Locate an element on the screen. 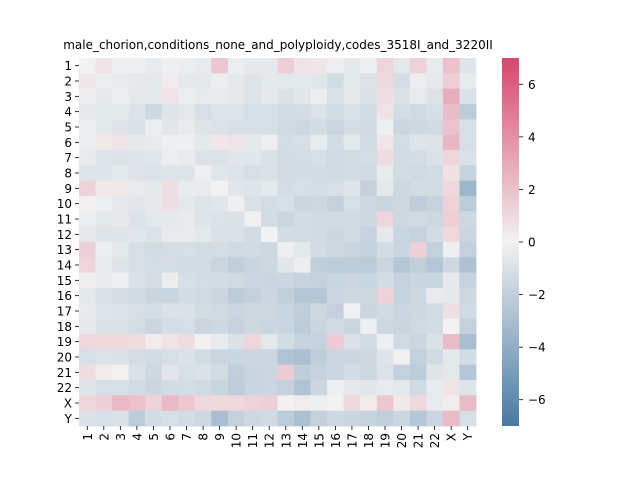  x-tick-label: 12 is located at coordinates (270, 440).